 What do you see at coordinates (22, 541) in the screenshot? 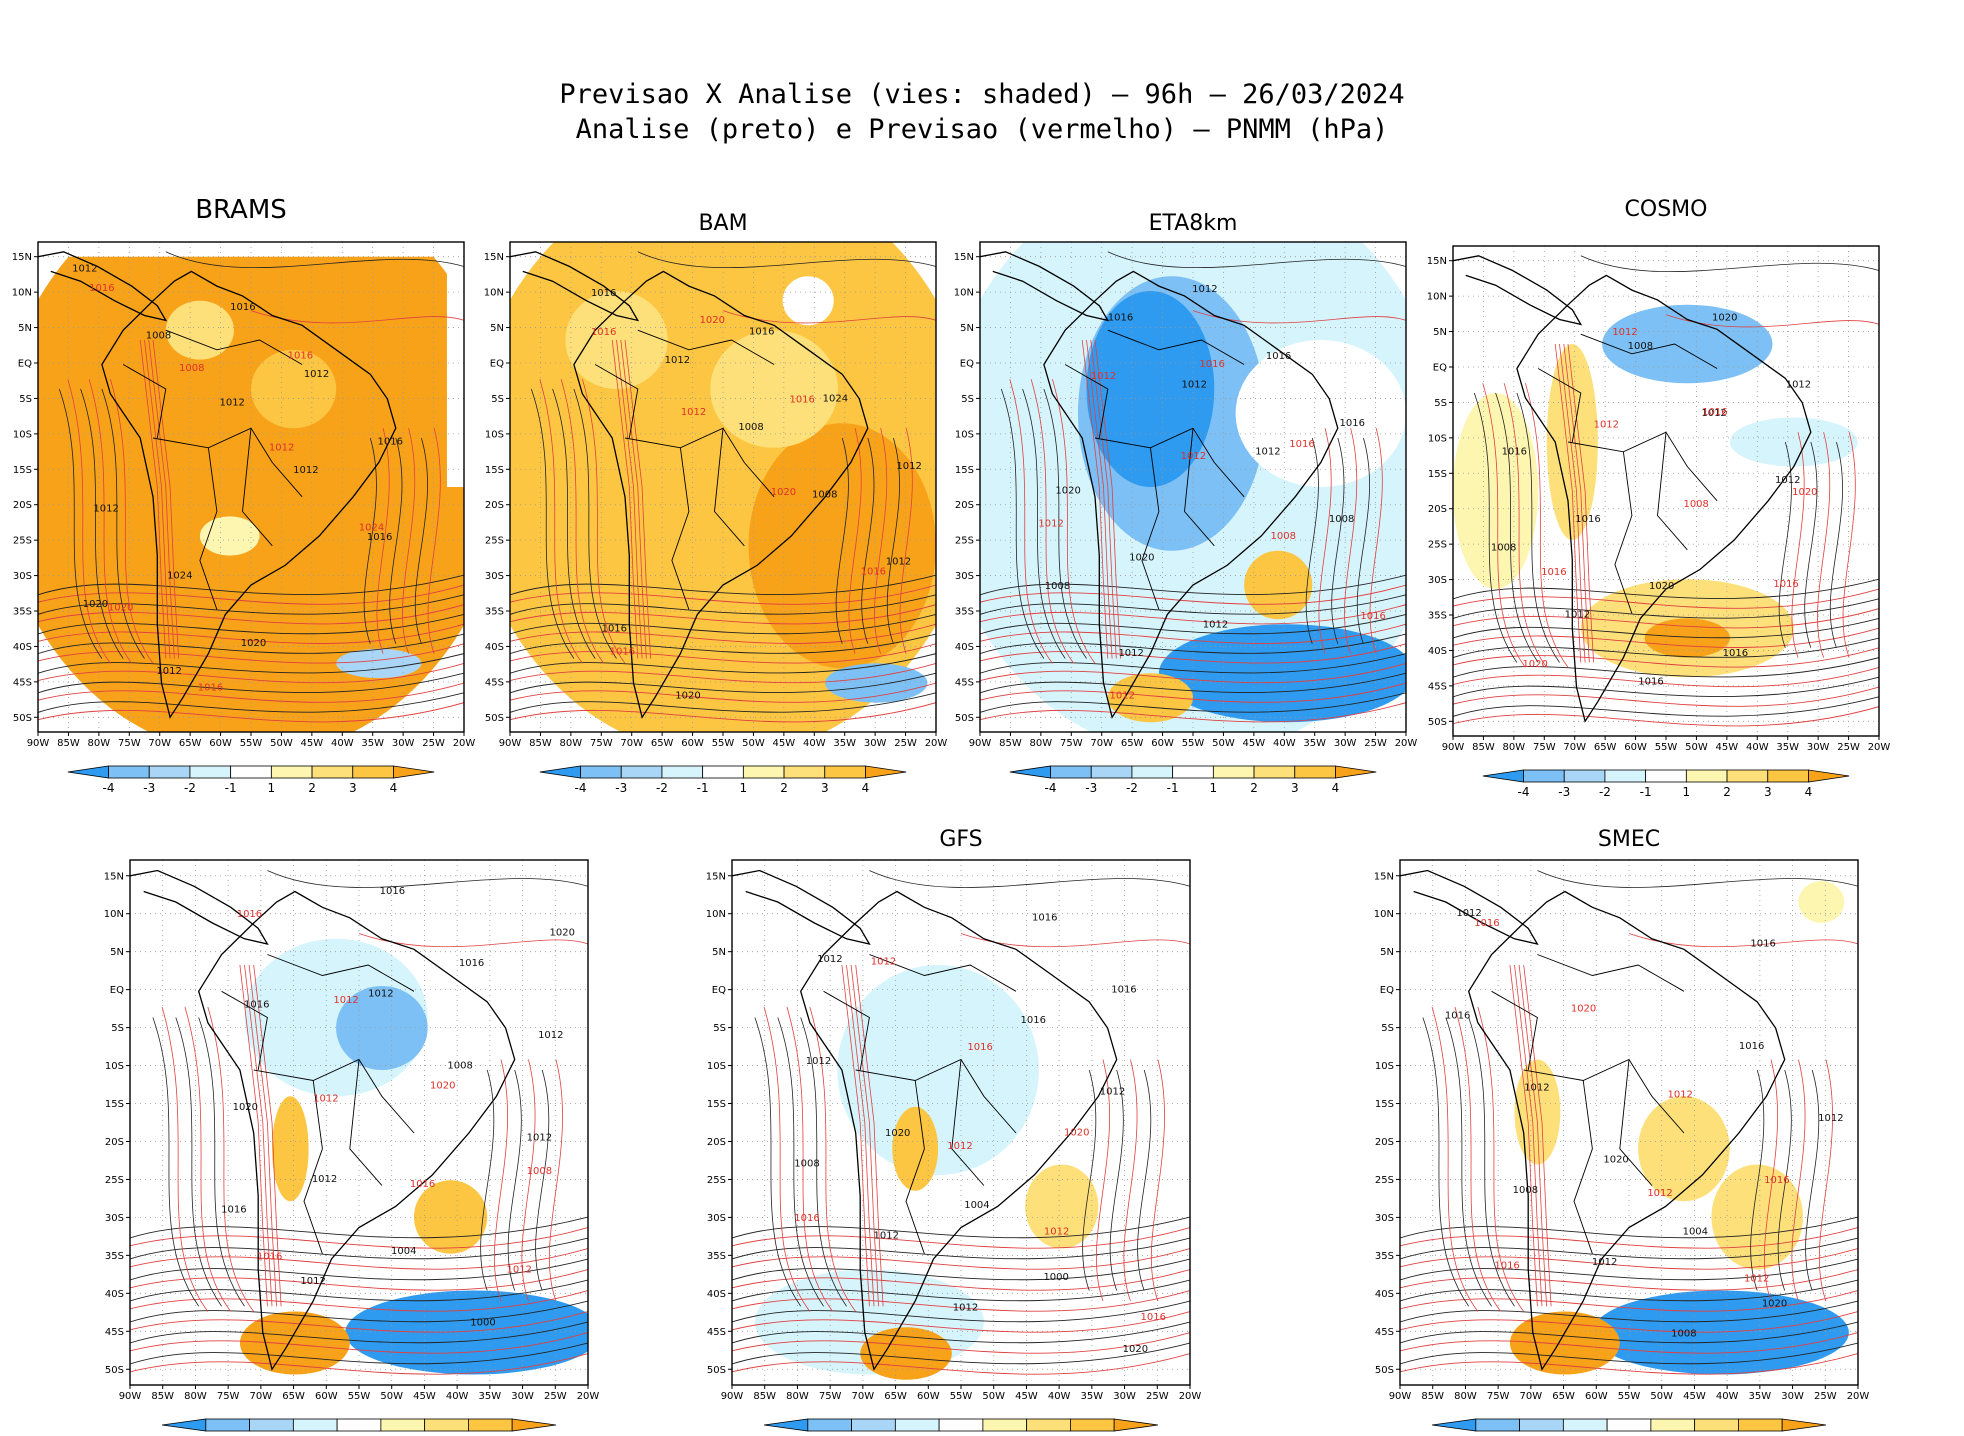
I see `y-tick-label: 25S` at bounding box center [22, 541].